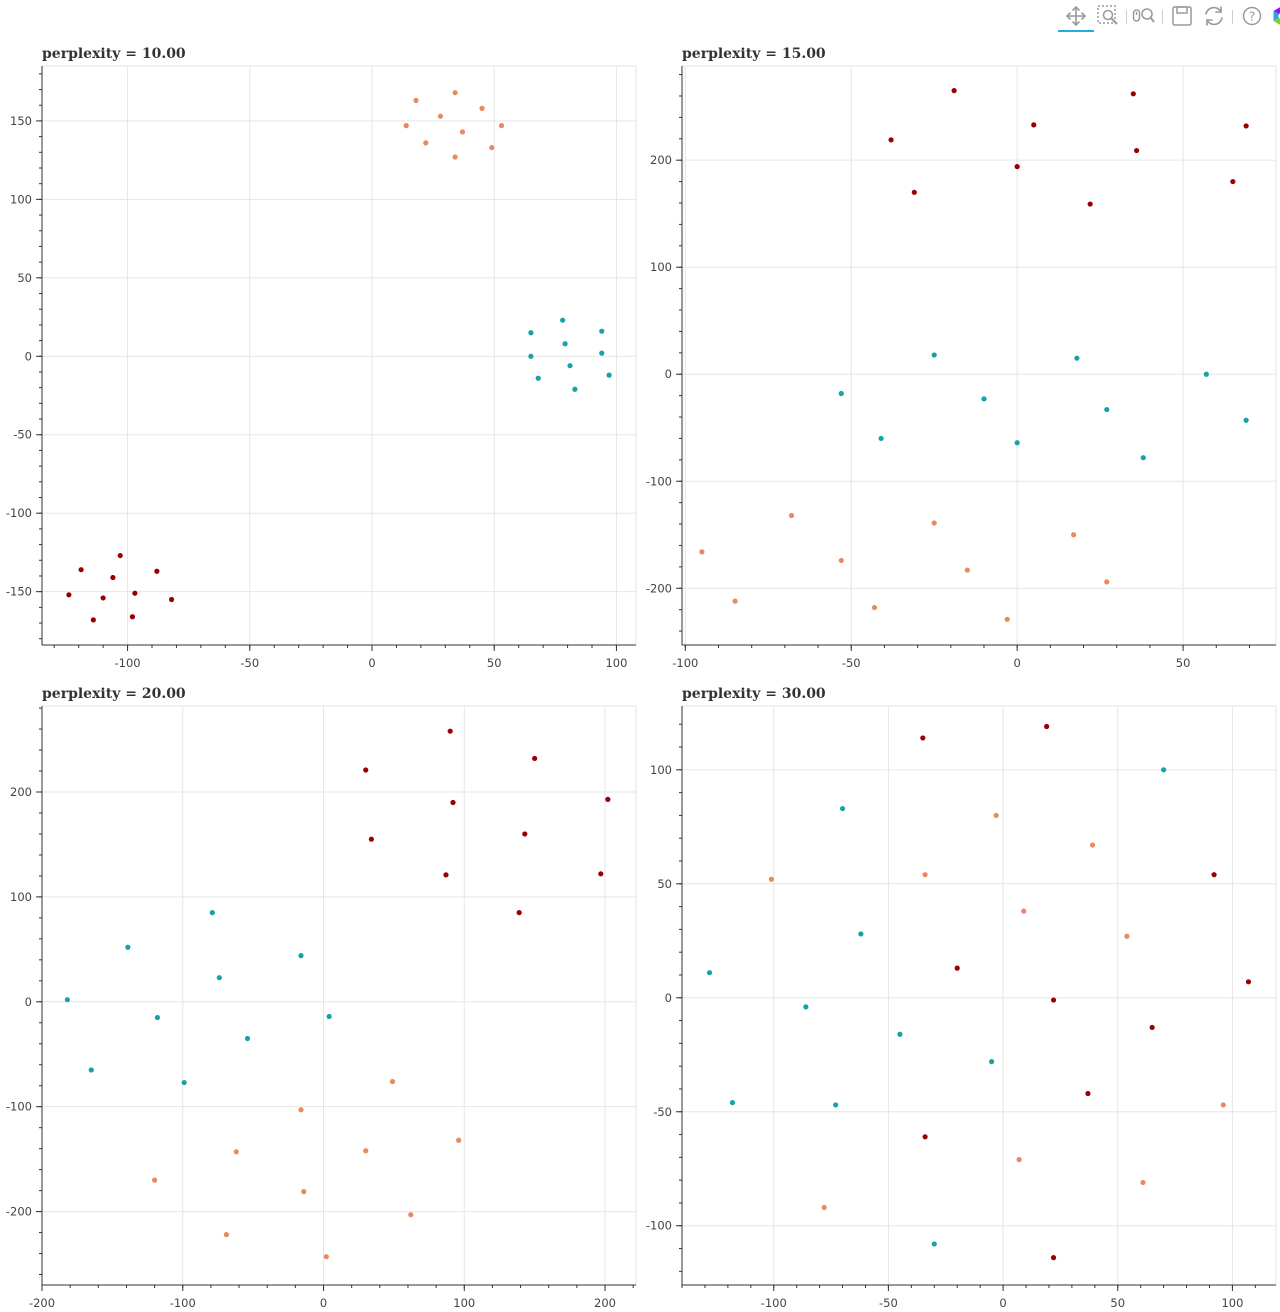 The height and width of the screenshot is (1312, 1280). What do you see at coordinates (1076, 18) in the screenshot?
I see `pan-tool-button` at bounding box center [1076, 18].